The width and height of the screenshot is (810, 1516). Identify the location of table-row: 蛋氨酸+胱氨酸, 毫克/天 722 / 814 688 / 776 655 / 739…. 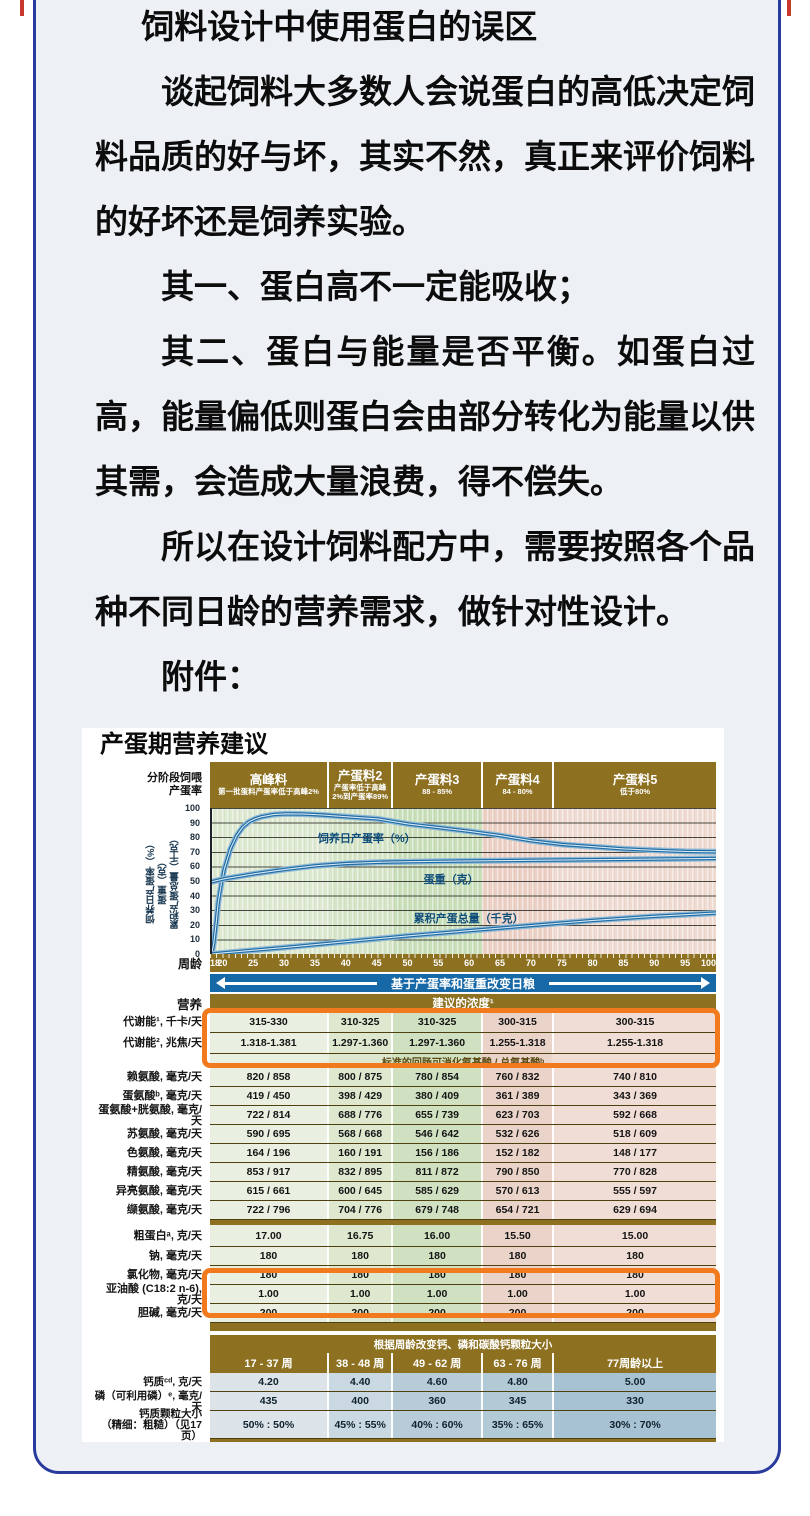
(403, 1115).